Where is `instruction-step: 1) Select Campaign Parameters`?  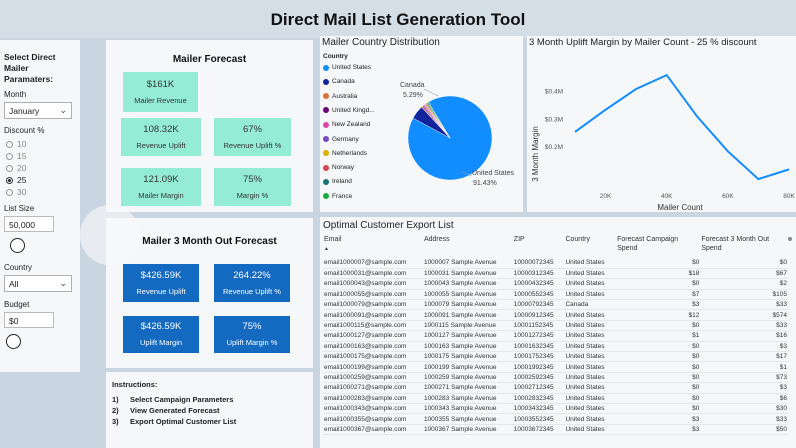
instruction-step: 1) Select Campaign Parameters is located at coordinates (212, 400).